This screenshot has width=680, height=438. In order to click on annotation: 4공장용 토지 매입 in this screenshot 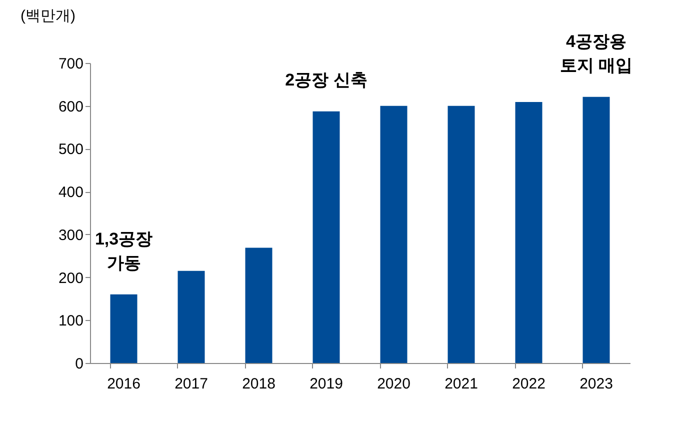, I will do `click(596, 53)`.